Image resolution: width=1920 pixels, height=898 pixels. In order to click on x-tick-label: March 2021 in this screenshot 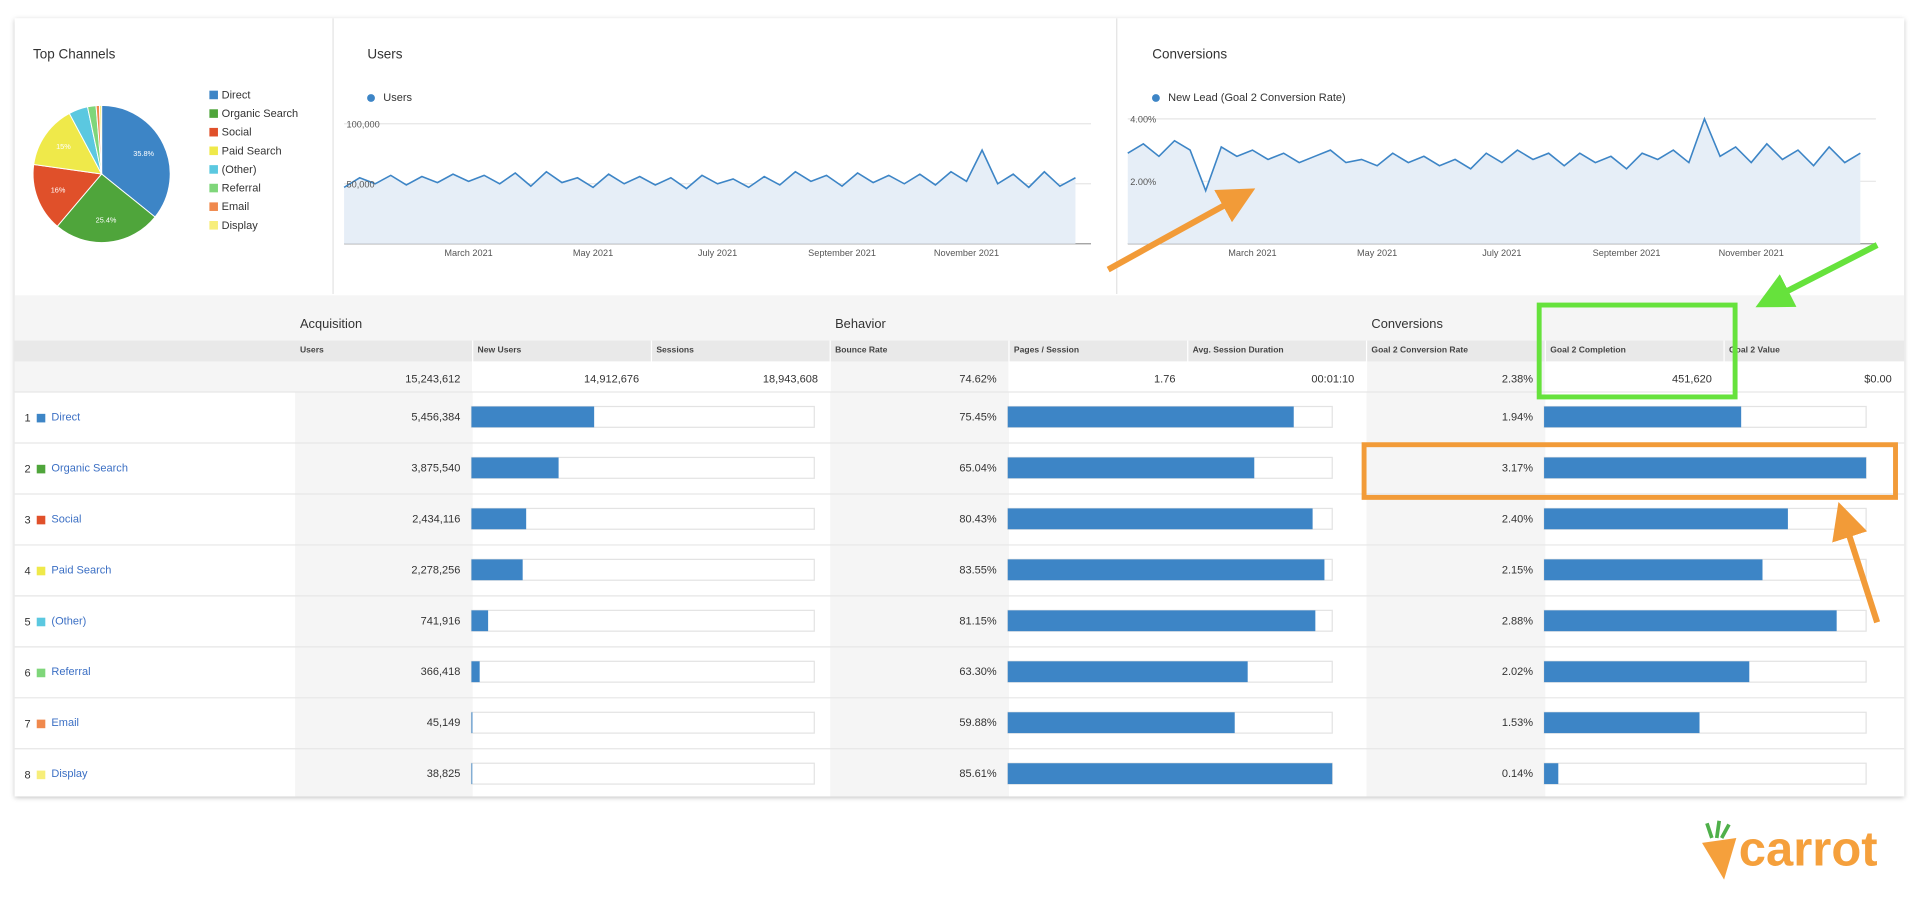, I will do `click(468, 253)`.